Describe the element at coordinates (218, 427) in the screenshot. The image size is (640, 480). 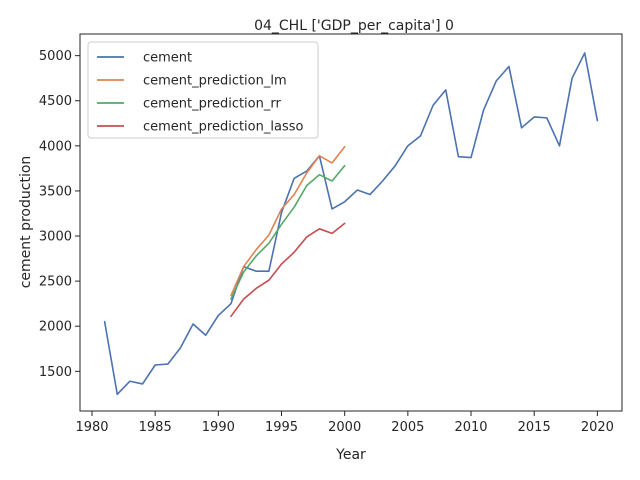
I see `x-tick-label: 1990` at that location.